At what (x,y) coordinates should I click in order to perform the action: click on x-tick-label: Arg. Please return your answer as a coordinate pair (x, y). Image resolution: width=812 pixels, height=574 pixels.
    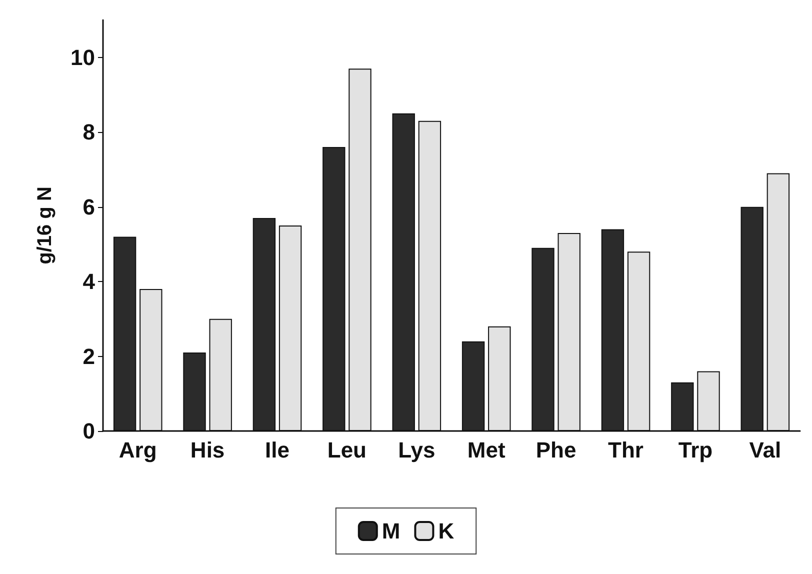
    Looking at the image, I should click on (137, 450).